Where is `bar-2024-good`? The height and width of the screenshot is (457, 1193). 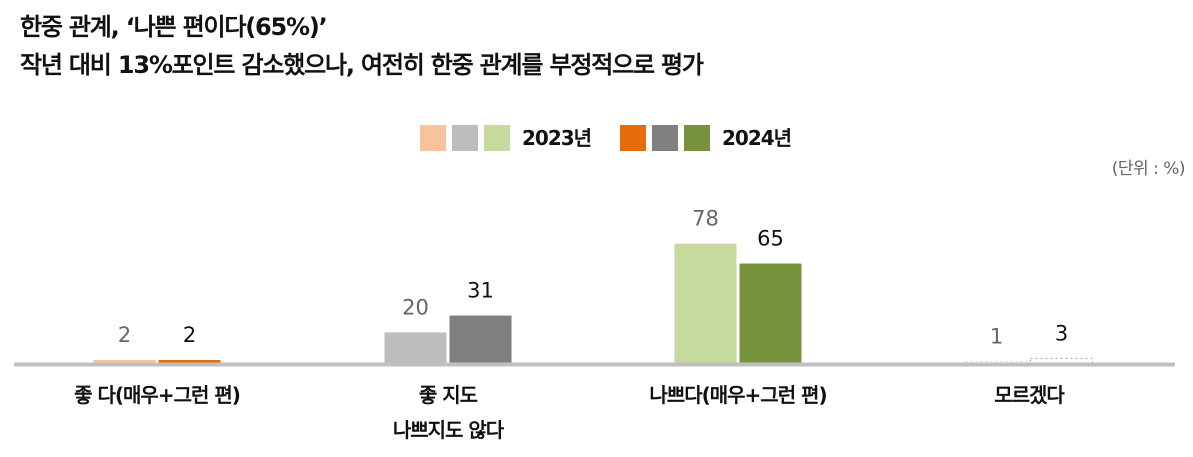
bar-2024-good is located at coordinates (189, 361).